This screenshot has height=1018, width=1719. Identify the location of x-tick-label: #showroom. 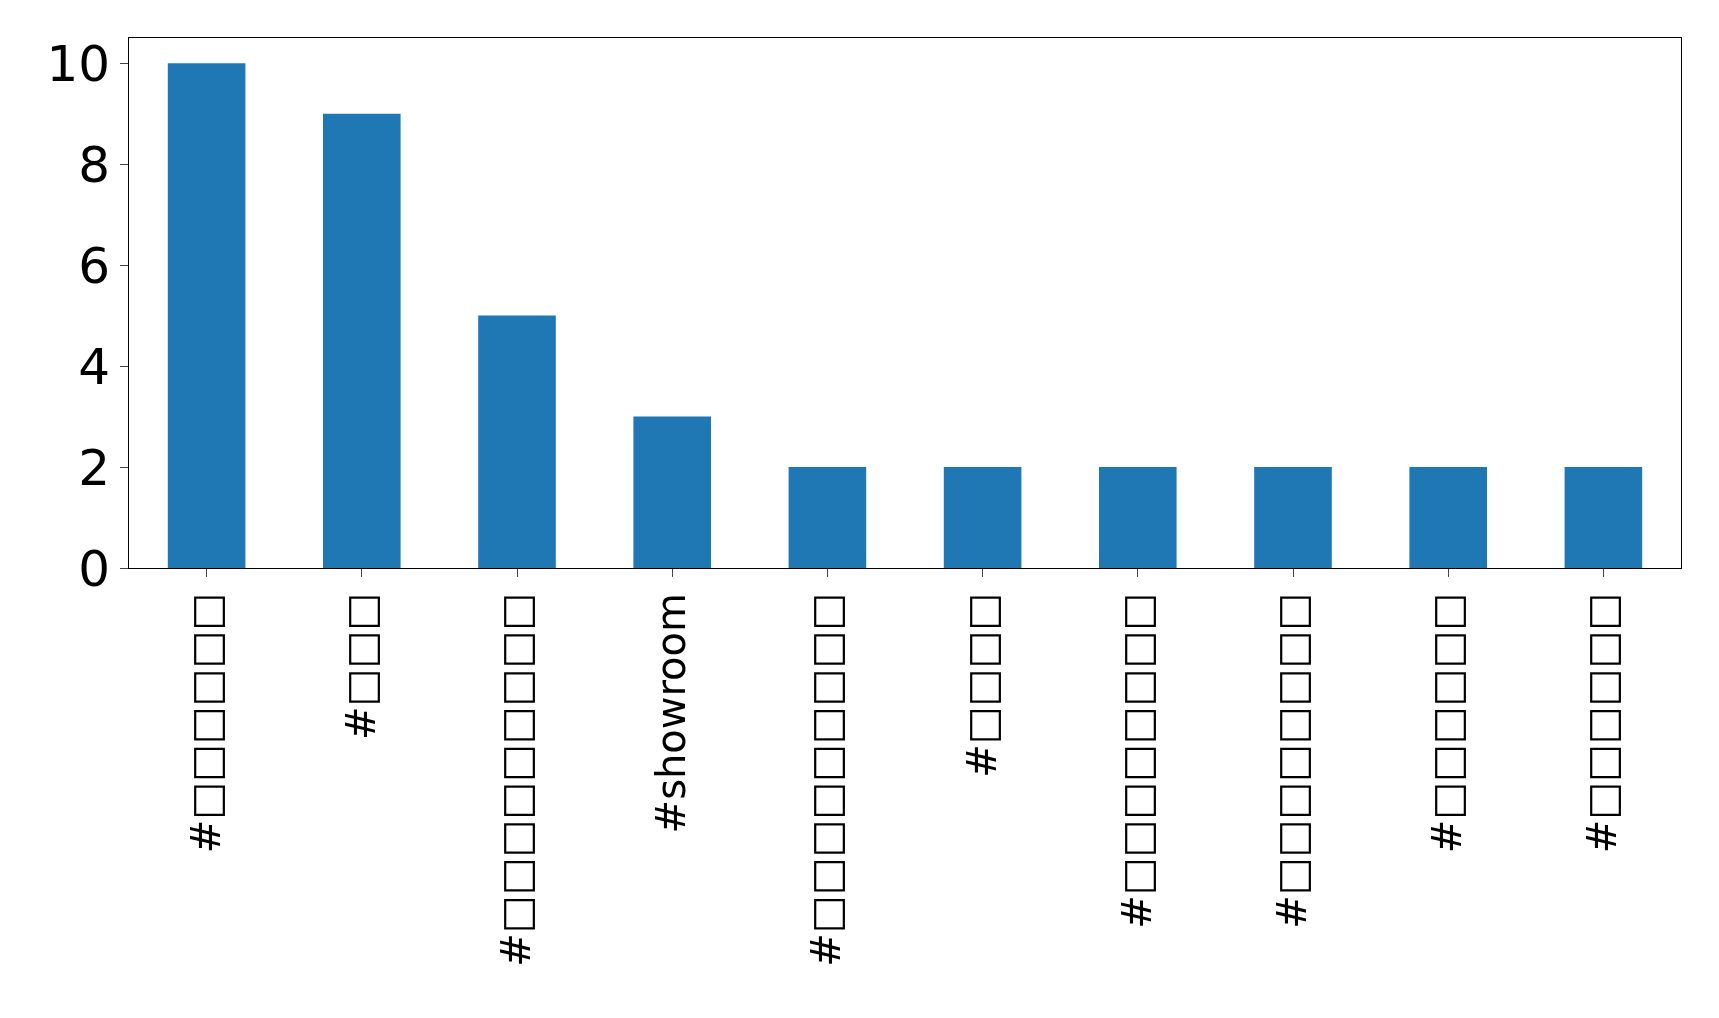
(671, 713).